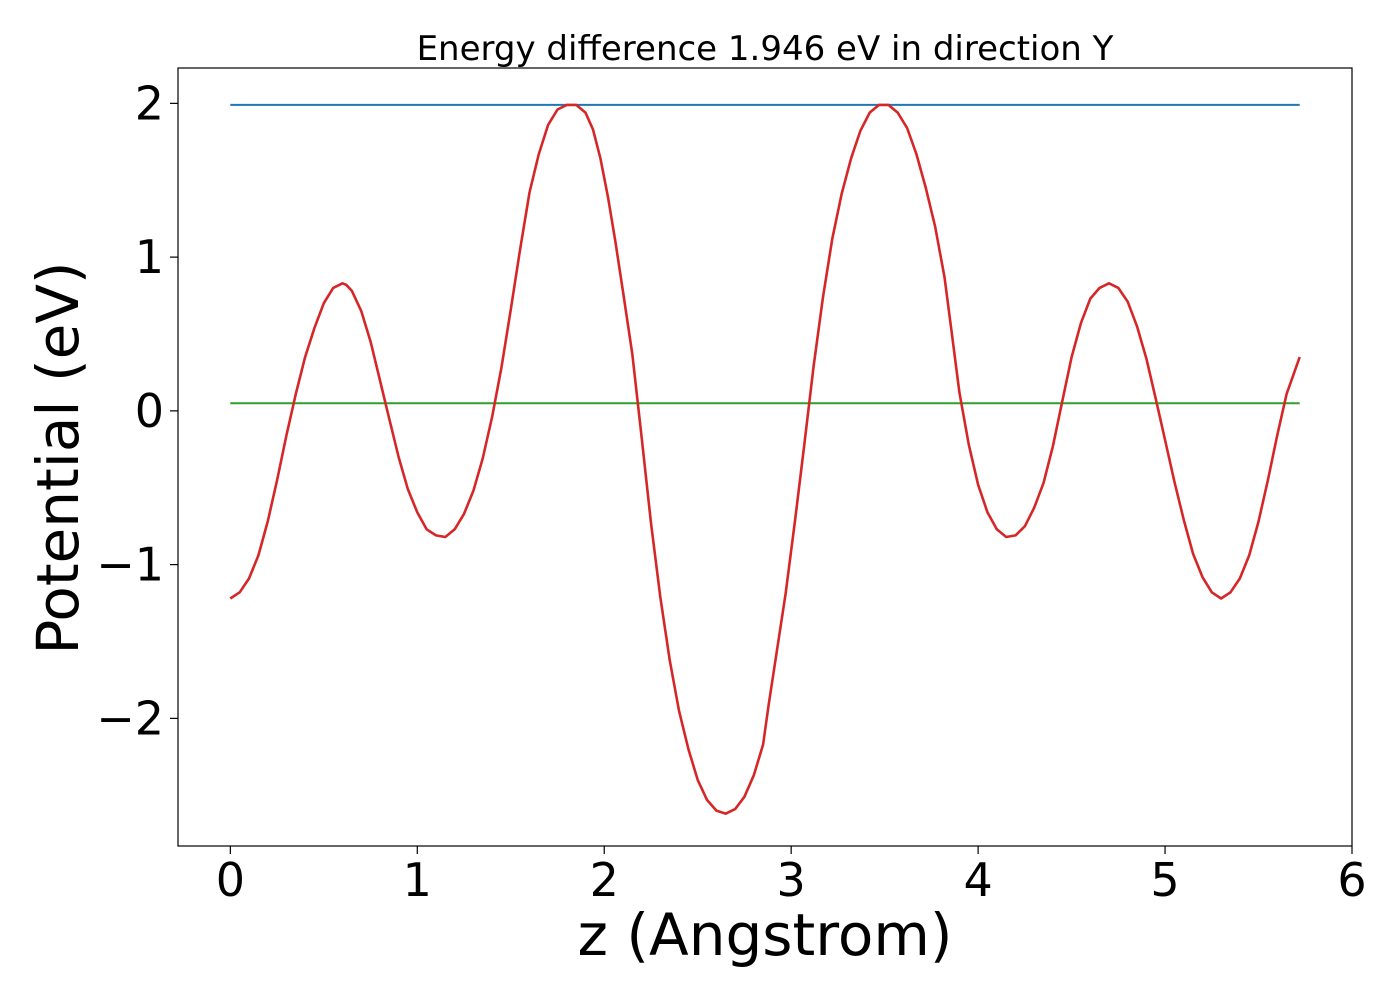 The height and width of the screenshot is (1000, 1400). I want to click on y-tick-label: −1, so click(130, 565).